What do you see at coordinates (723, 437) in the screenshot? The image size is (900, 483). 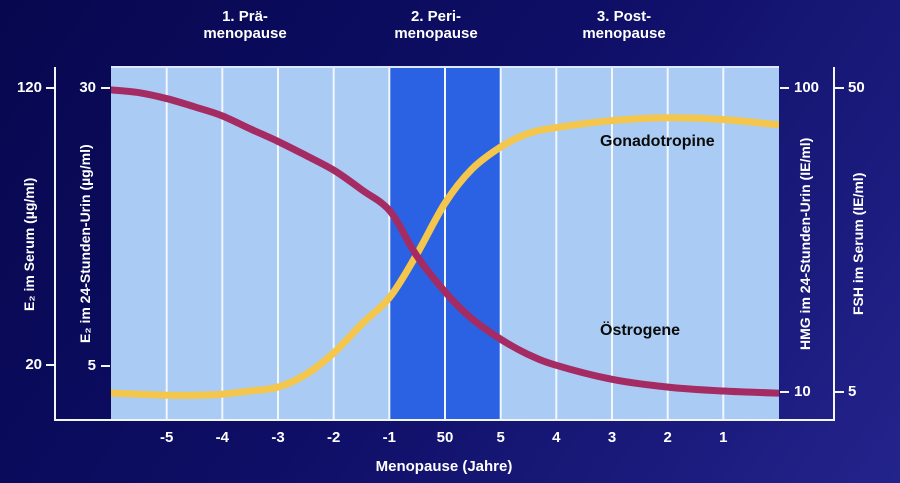 I see `x-tick-label: 1` at bounding box center [723, 437].